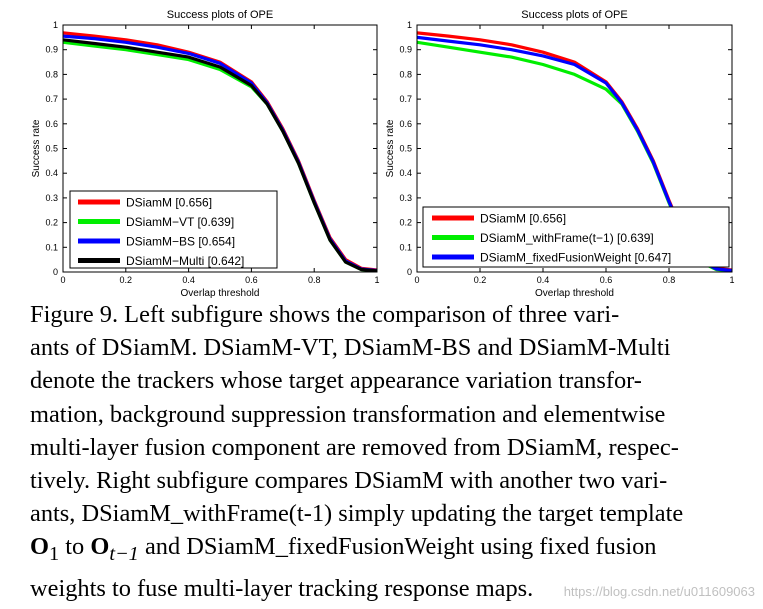 This screenshot has width=763, height=609. I want to click on legend-label: DSiamM−VT [0.639], so click(180, 222).